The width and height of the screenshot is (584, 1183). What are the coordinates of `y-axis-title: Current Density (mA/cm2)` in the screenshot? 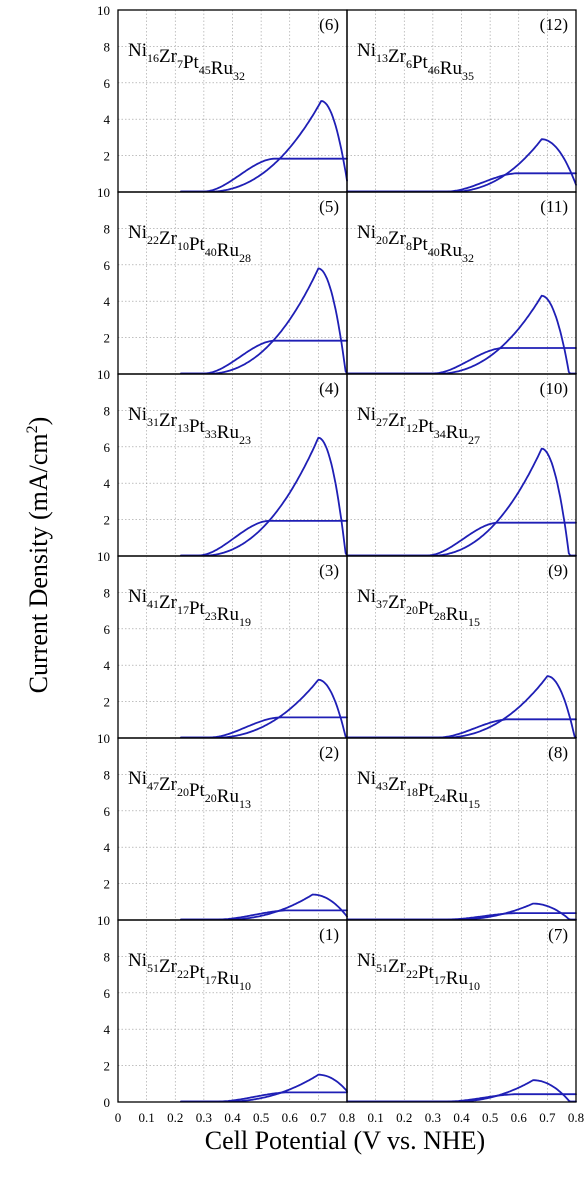 It's located at (38, 555).